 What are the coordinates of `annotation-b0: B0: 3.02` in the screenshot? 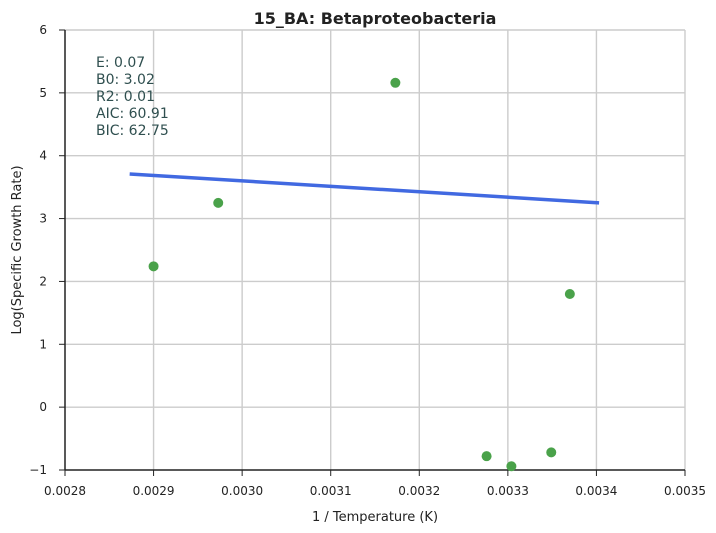 It's located at (125, 80).